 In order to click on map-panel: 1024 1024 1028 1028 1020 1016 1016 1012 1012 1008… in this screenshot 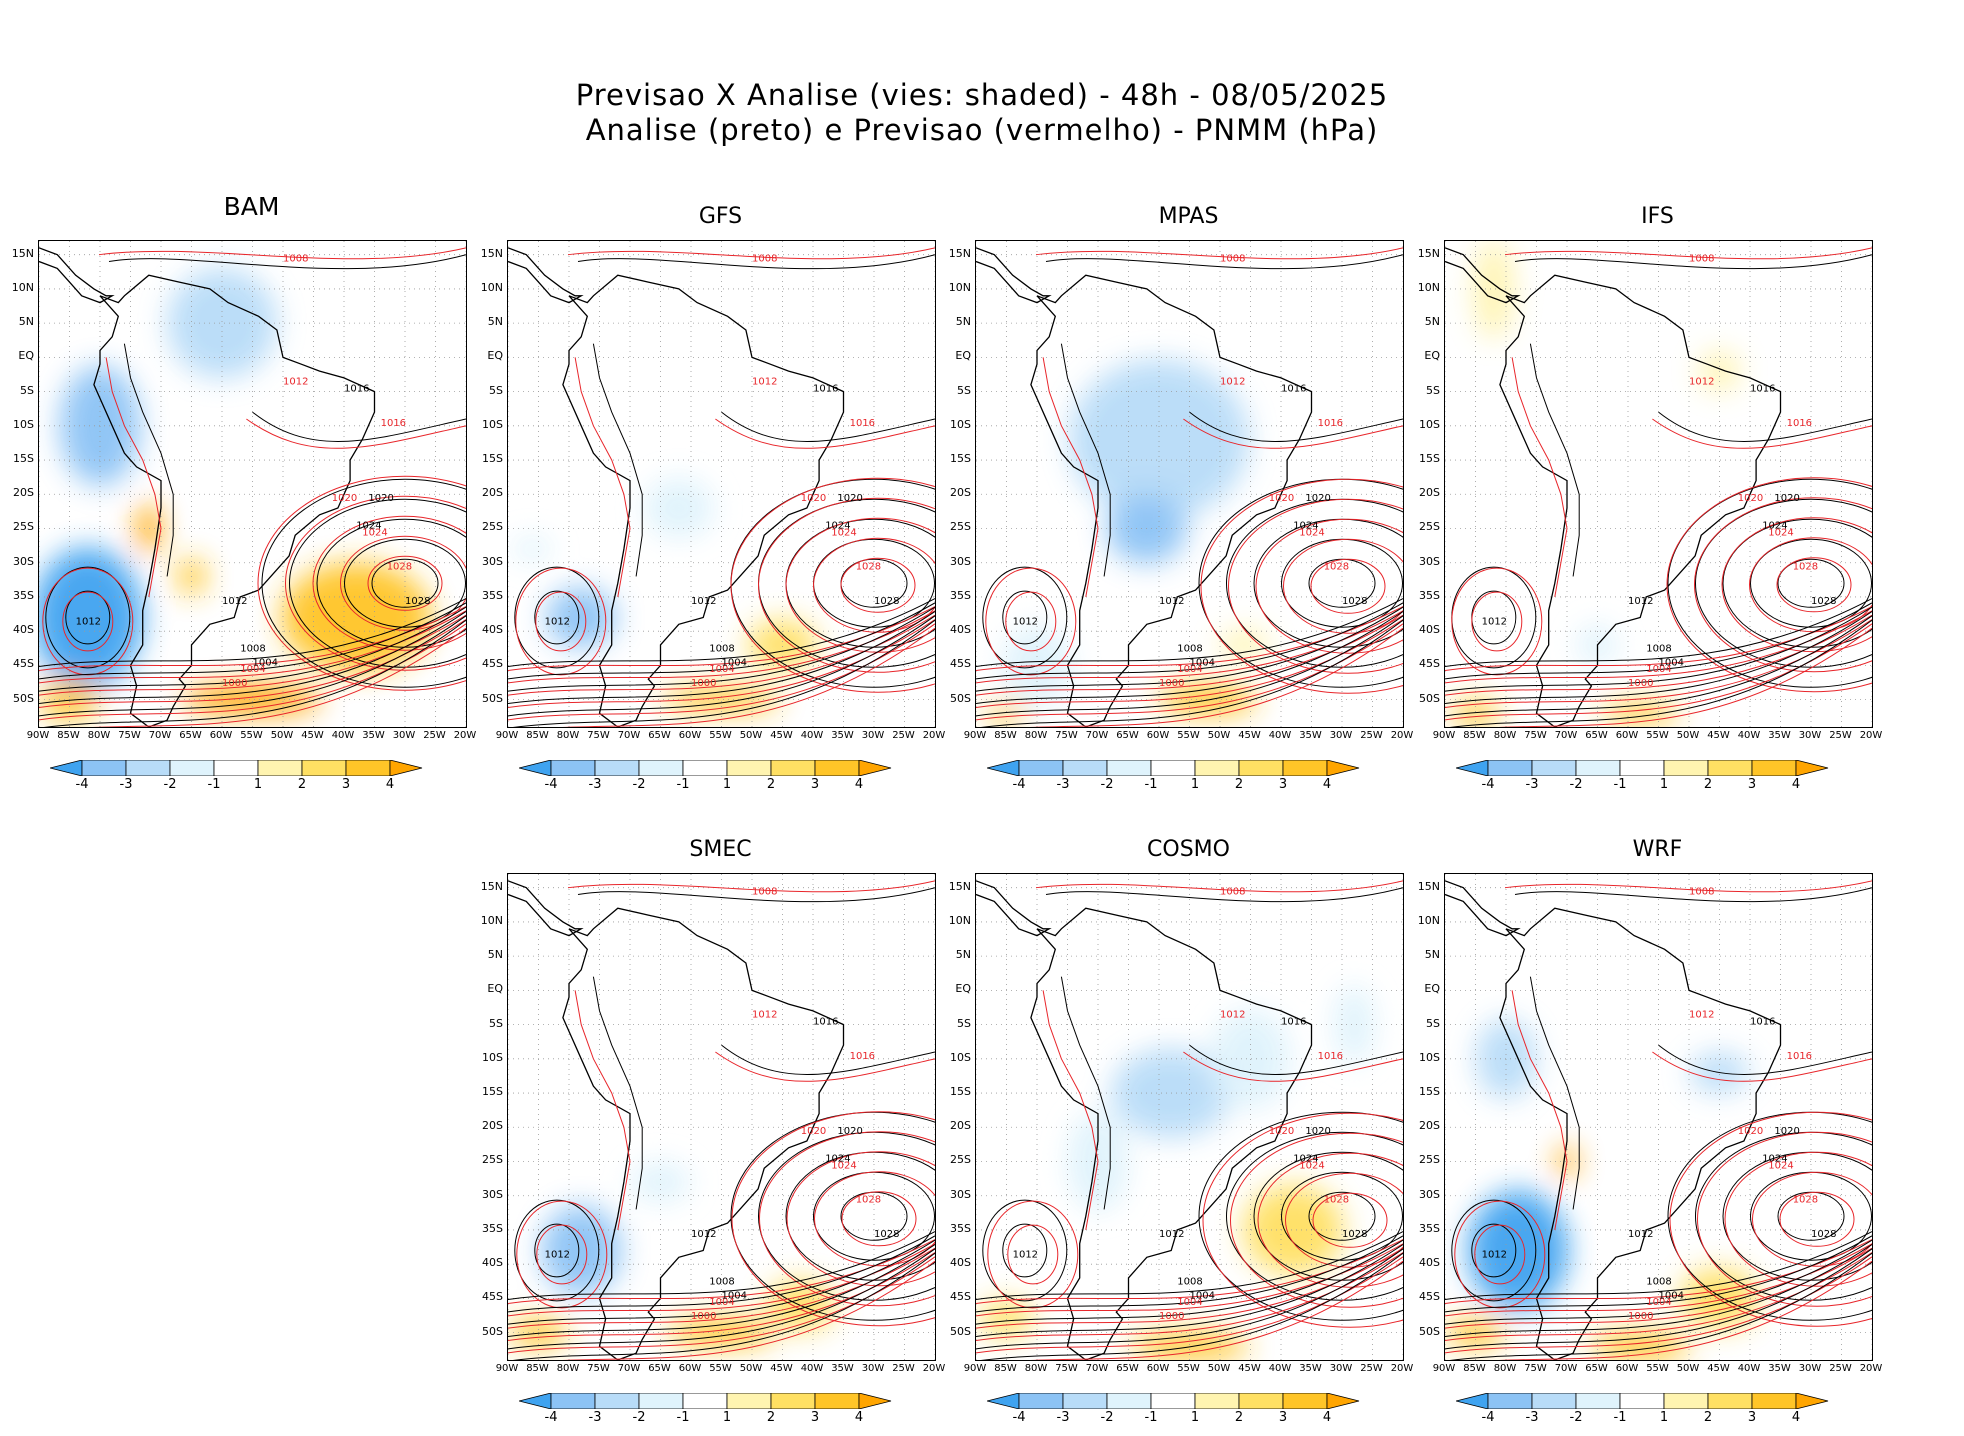, I will do `click(721, 484)`.